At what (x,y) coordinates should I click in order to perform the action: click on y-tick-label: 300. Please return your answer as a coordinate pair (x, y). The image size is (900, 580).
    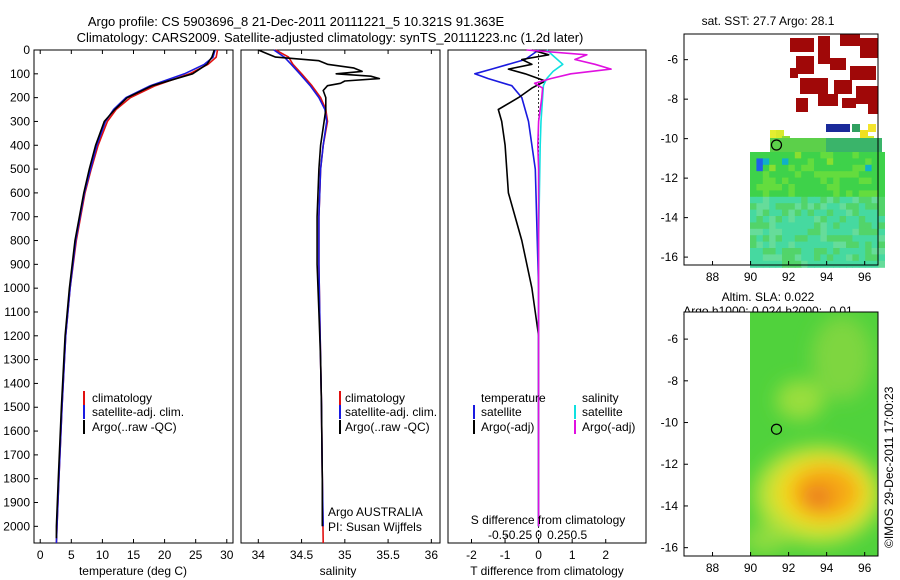
    Looking at the image, I should click on (20, 121).